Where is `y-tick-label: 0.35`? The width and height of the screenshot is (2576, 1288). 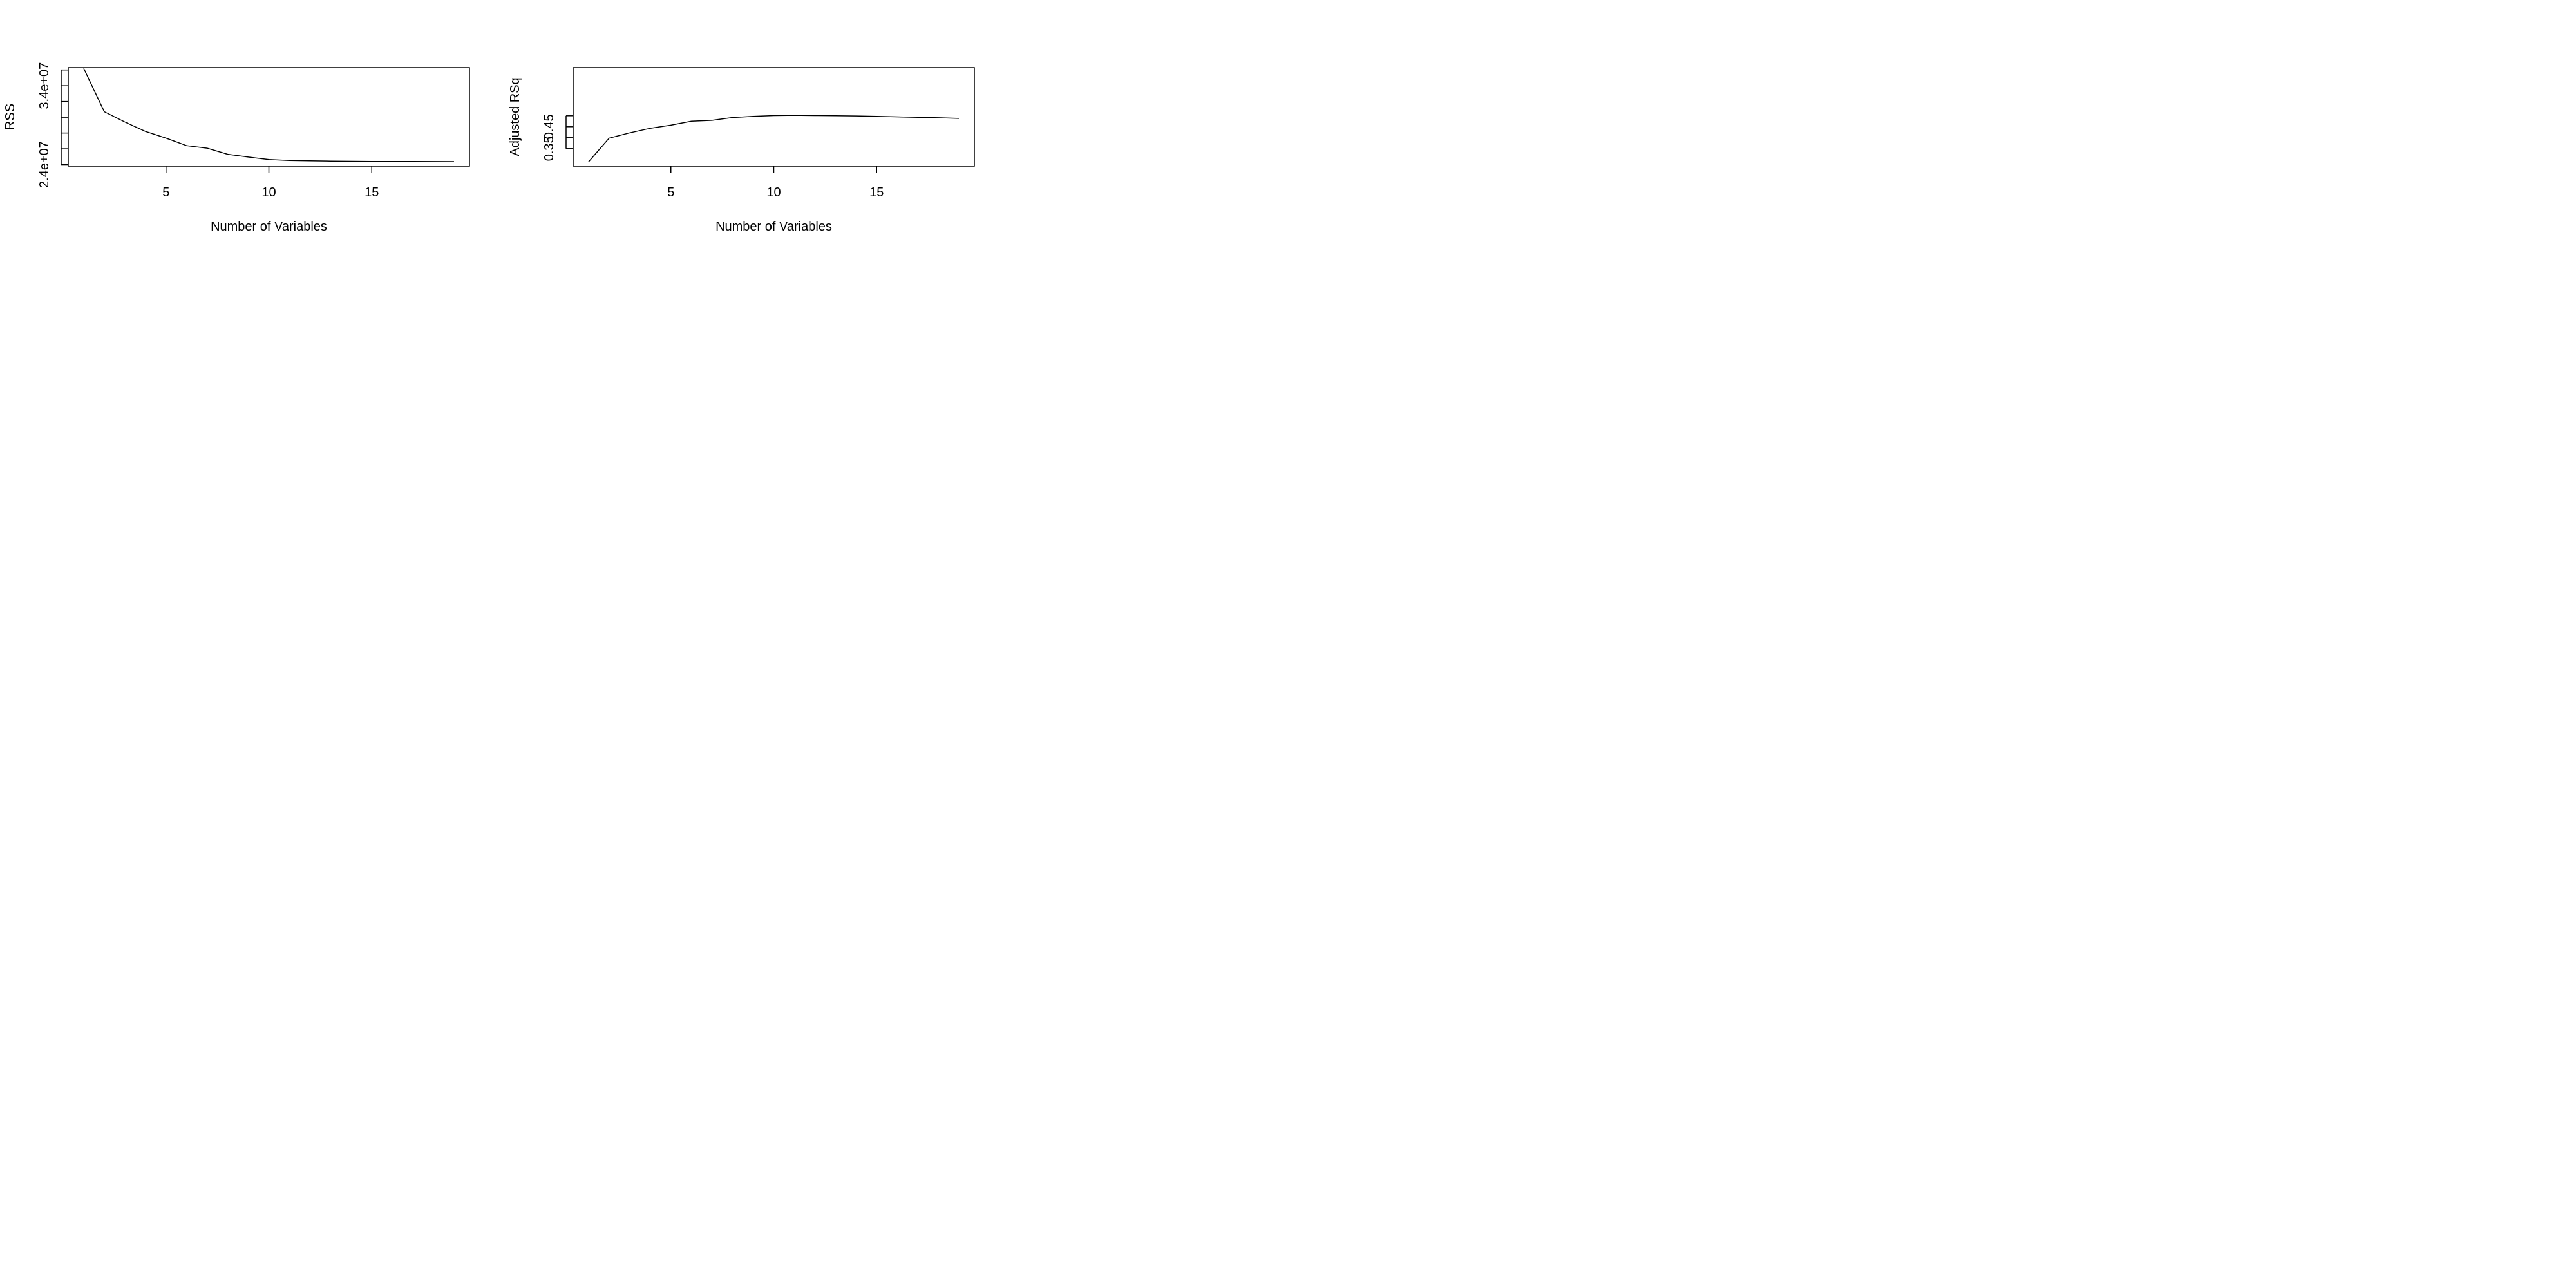 y-tick-label: 0.35 is located at coordinates (549, 148).